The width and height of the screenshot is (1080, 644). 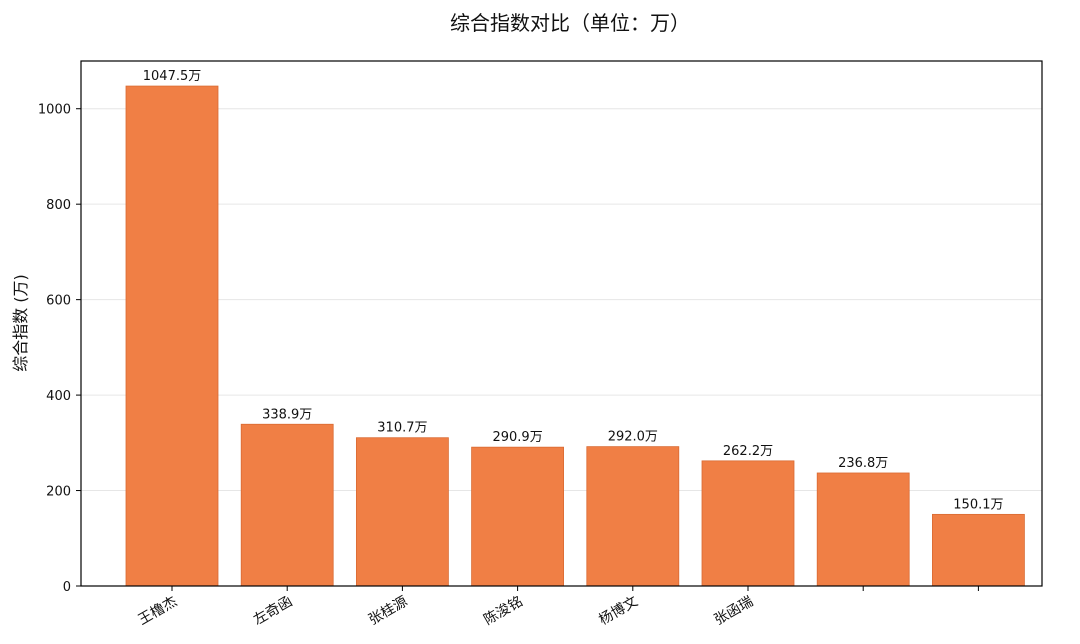 I want to click on x-tick-label: 陈浚铭, so click(x=503, y=611).